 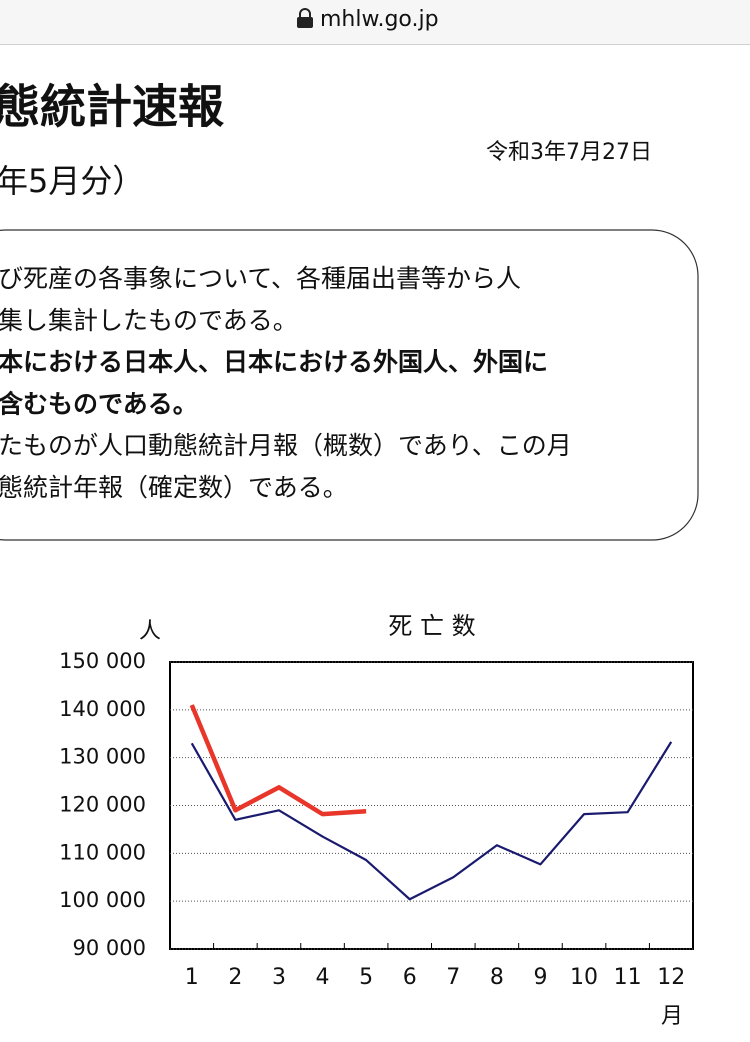 What do you see at coordinates (99, 403) in the screenshot?
I see `notice-line: 含むものである。` at bounding box center [99, 403].